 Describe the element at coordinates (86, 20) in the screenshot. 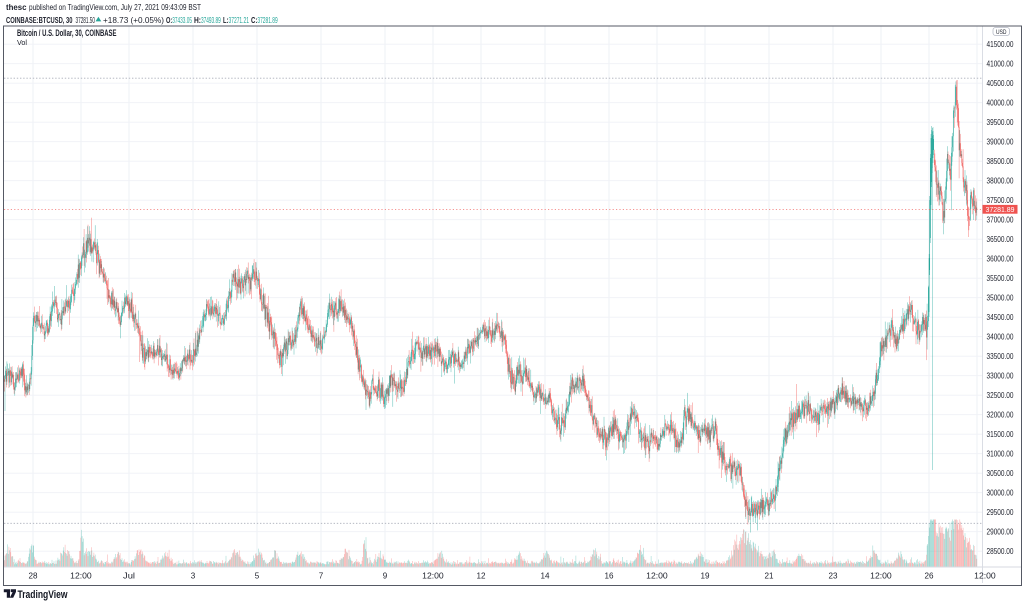

I see `svg-text: 37281.50` at that location.